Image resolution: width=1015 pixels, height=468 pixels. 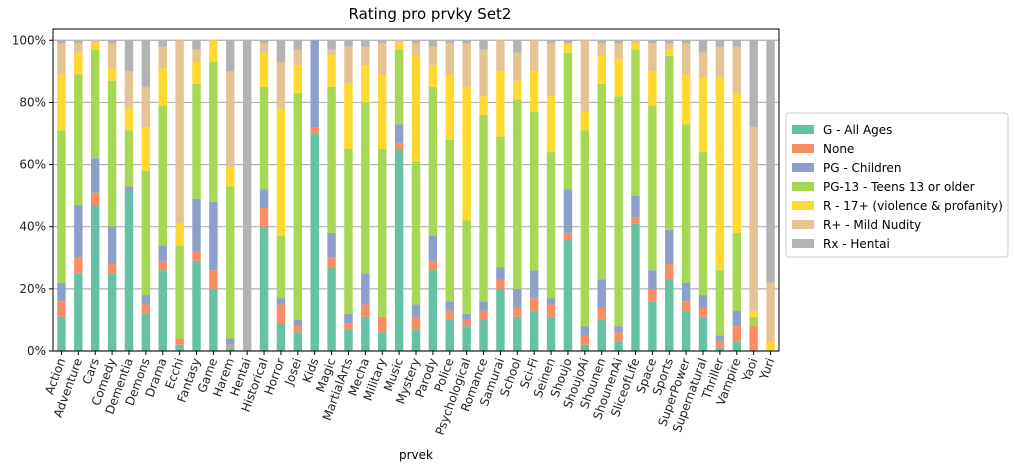 What do you see at coordinates (899, 187) in the screenshot?
I see `legend-label: PG-13 - Teens 13 or older` at bounding box center [899, 187].